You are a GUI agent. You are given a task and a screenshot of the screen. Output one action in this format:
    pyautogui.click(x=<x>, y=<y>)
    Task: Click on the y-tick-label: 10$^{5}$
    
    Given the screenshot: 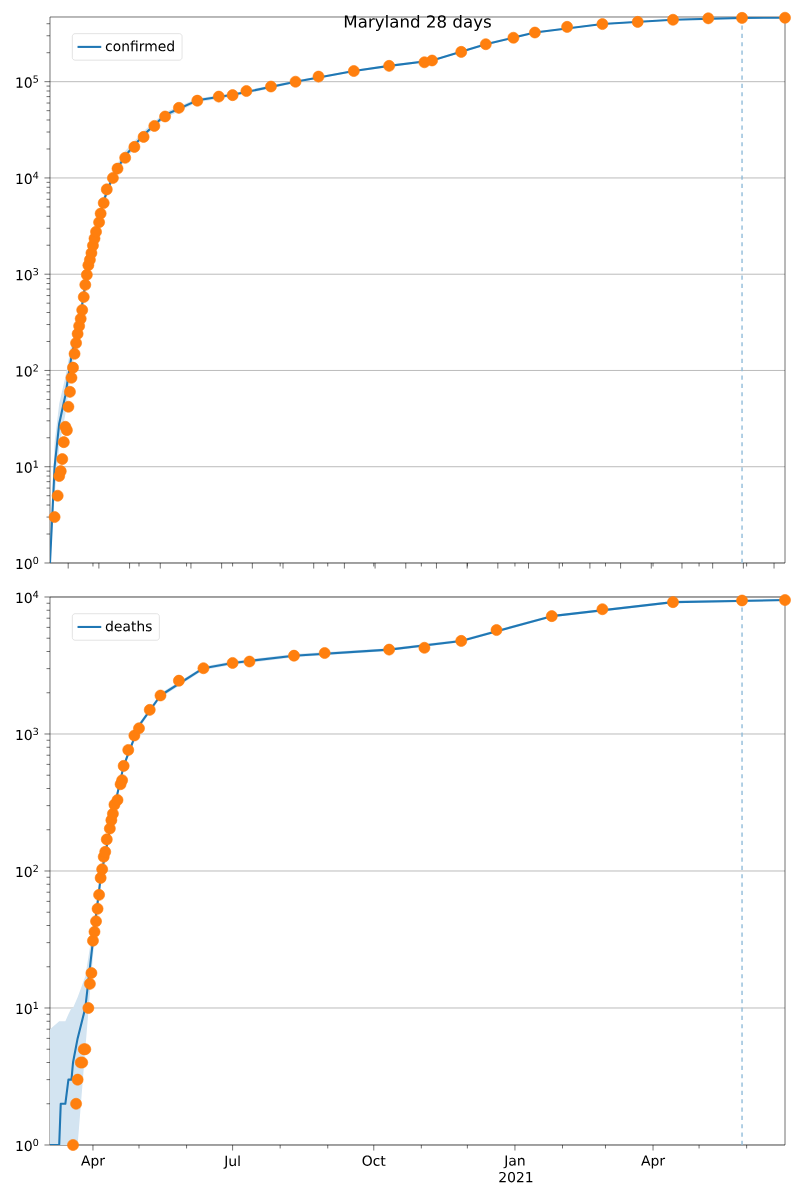 What is the action you would take?
    pyautogui.click(x=27, y=81)
    